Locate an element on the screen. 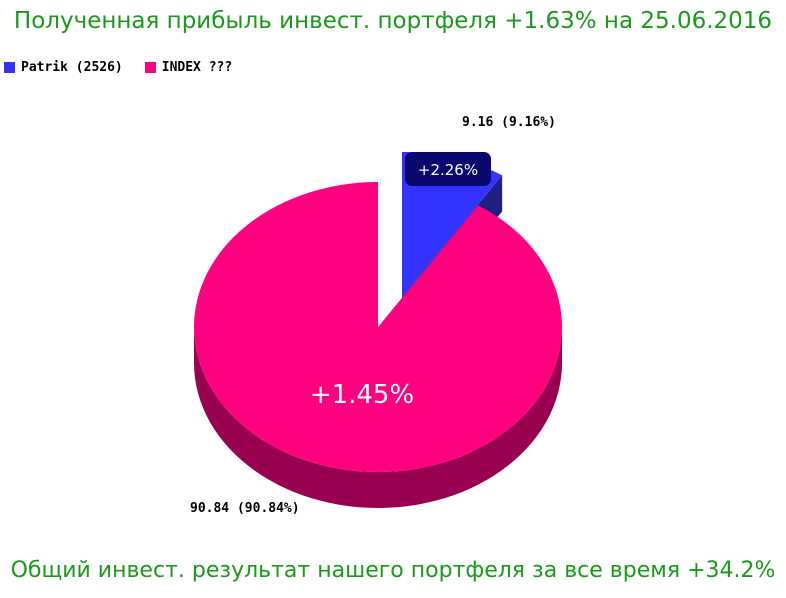  annotation-box-patrik is located at coordinates (448, 169).